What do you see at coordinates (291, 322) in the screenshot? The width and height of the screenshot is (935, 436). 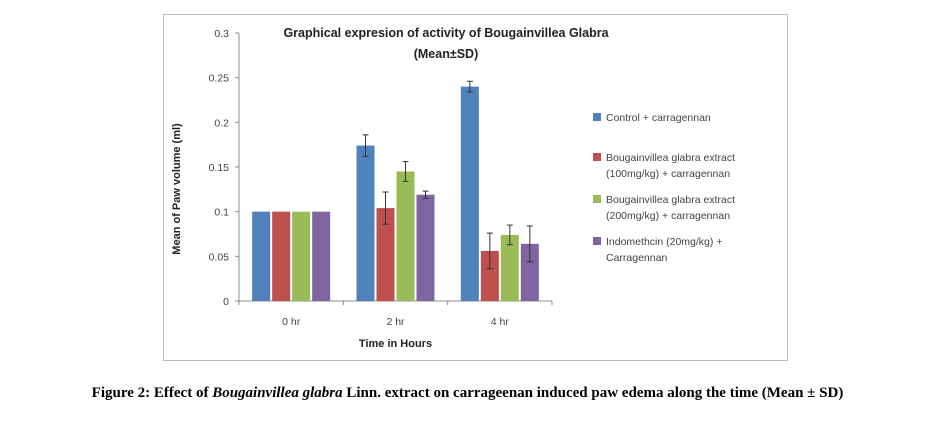 I see `x-tick-label: 0 hr` at bounding box center [291, 322].